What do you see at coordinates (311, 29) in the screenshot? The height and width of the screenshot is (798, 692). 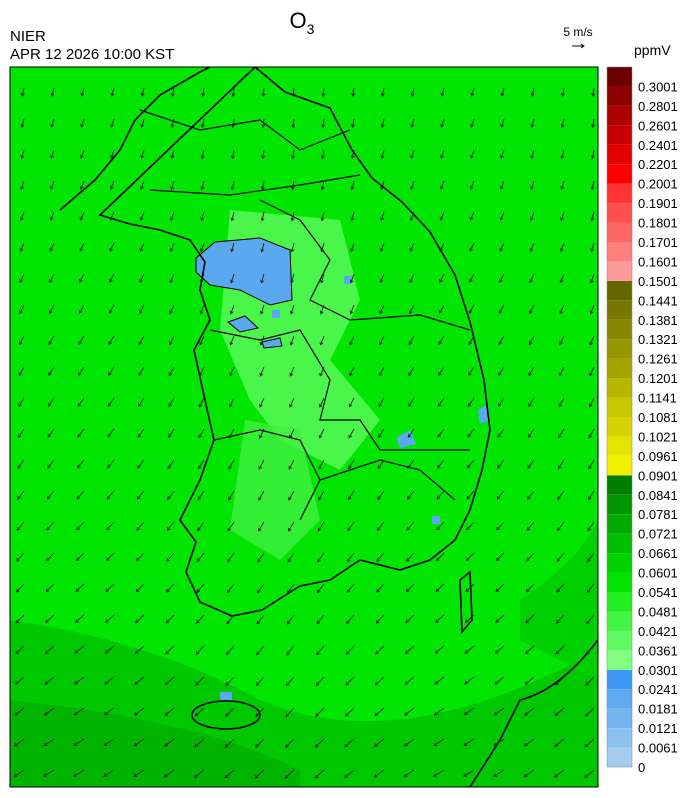 I see `title-subscript: 3` at bounding box center [311, 29].